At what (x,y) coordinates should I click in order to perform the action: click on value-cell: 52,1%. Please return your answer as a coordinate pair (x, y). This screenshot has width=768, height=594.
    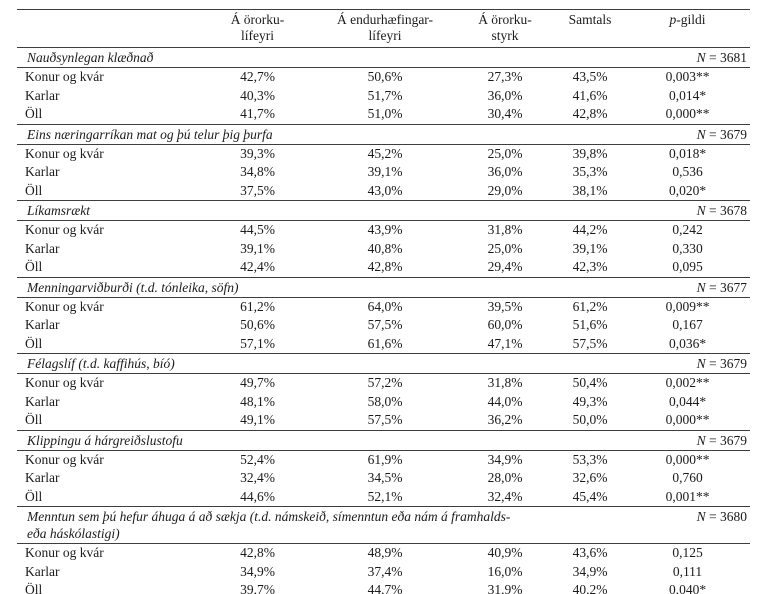
    Looking at the image, I should click on (385, 496).